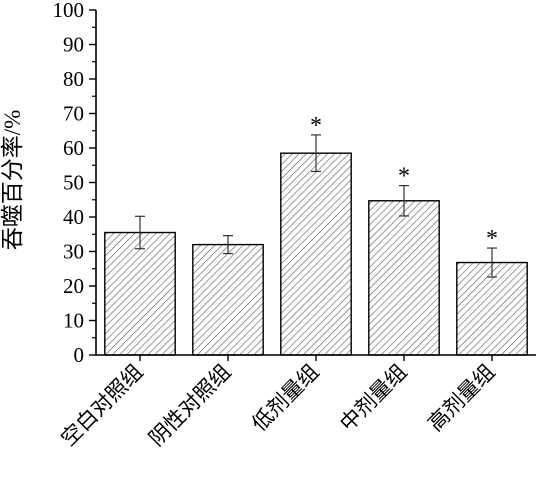 Image resolution: width=539 pixels, height=484 pixels. I want to click on x-tick-label: 低剂量组, so click(285, 398).